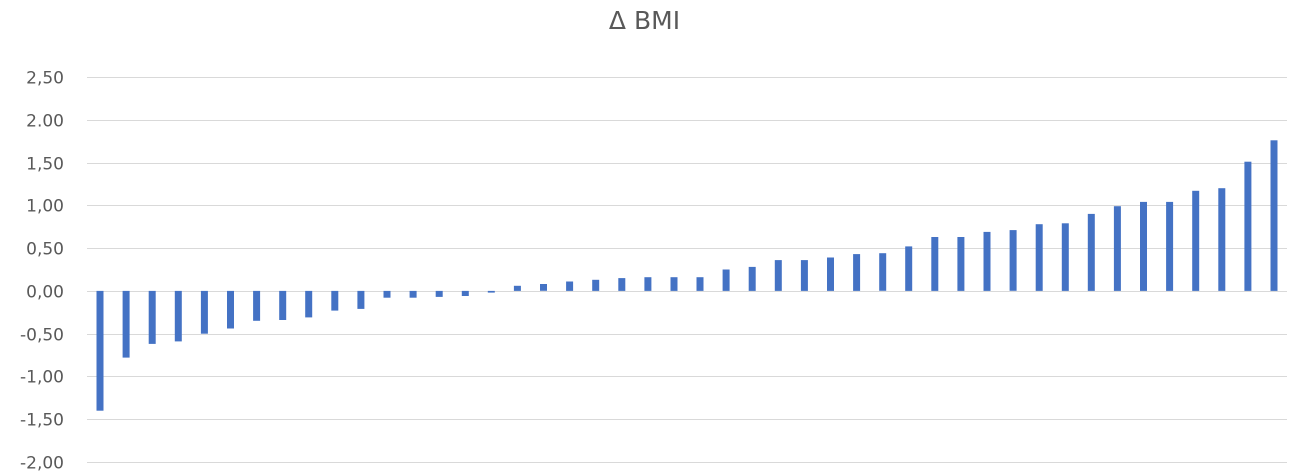 The width and height of the screenshot is (1289, 473). Describe the element at coordinates (45, 293) in the screenshot. I see `y-tick-label: 0,00` at that location.